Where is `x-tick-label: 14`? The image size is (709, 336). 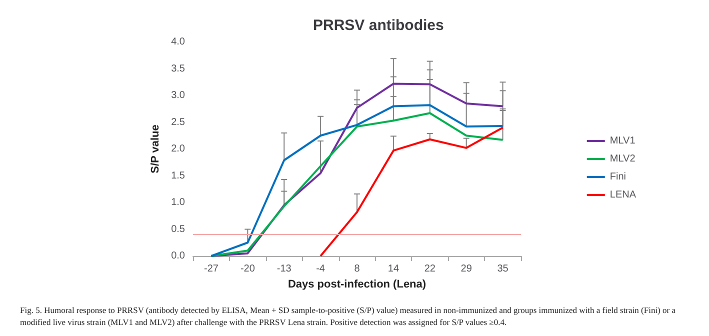 x-tick-label: 14 is located at coordinates (394, 269).